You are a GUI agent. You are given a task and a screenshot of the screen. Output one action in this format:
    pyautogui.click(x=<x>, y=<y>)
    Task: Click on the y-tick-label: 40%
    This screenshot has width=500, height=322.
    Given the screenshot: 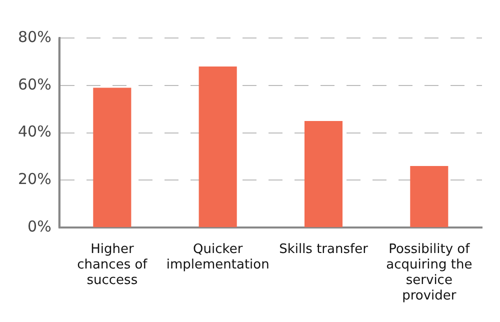 What is the action you would take?
    pyautogui.click(x=35, y=131)
    